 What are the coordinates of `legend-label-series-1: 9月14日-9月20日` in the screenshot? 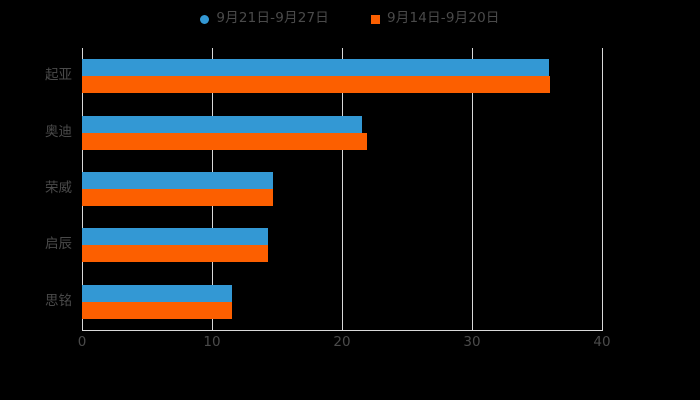 It's located at (443, 18).